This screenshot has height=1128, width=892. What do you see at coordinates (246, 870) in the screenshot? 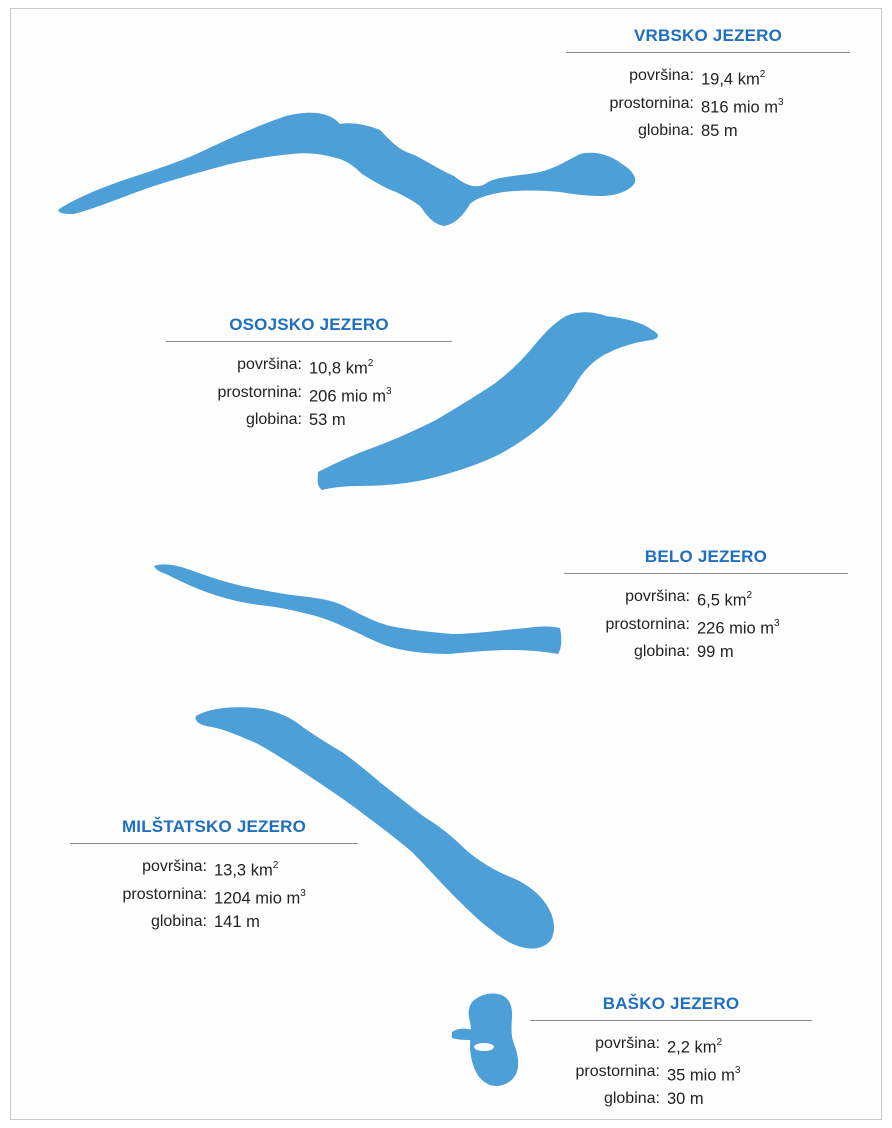
I see `area-value: 13,3 km2` at bounding box center [246, 870].